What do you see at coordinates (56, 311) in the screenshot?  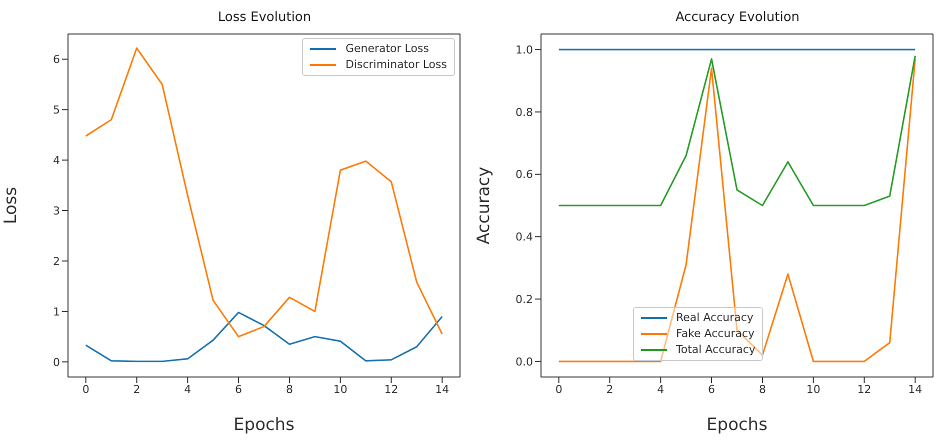 I see `y-tick-label: 1` at bounding box center [56, 311].